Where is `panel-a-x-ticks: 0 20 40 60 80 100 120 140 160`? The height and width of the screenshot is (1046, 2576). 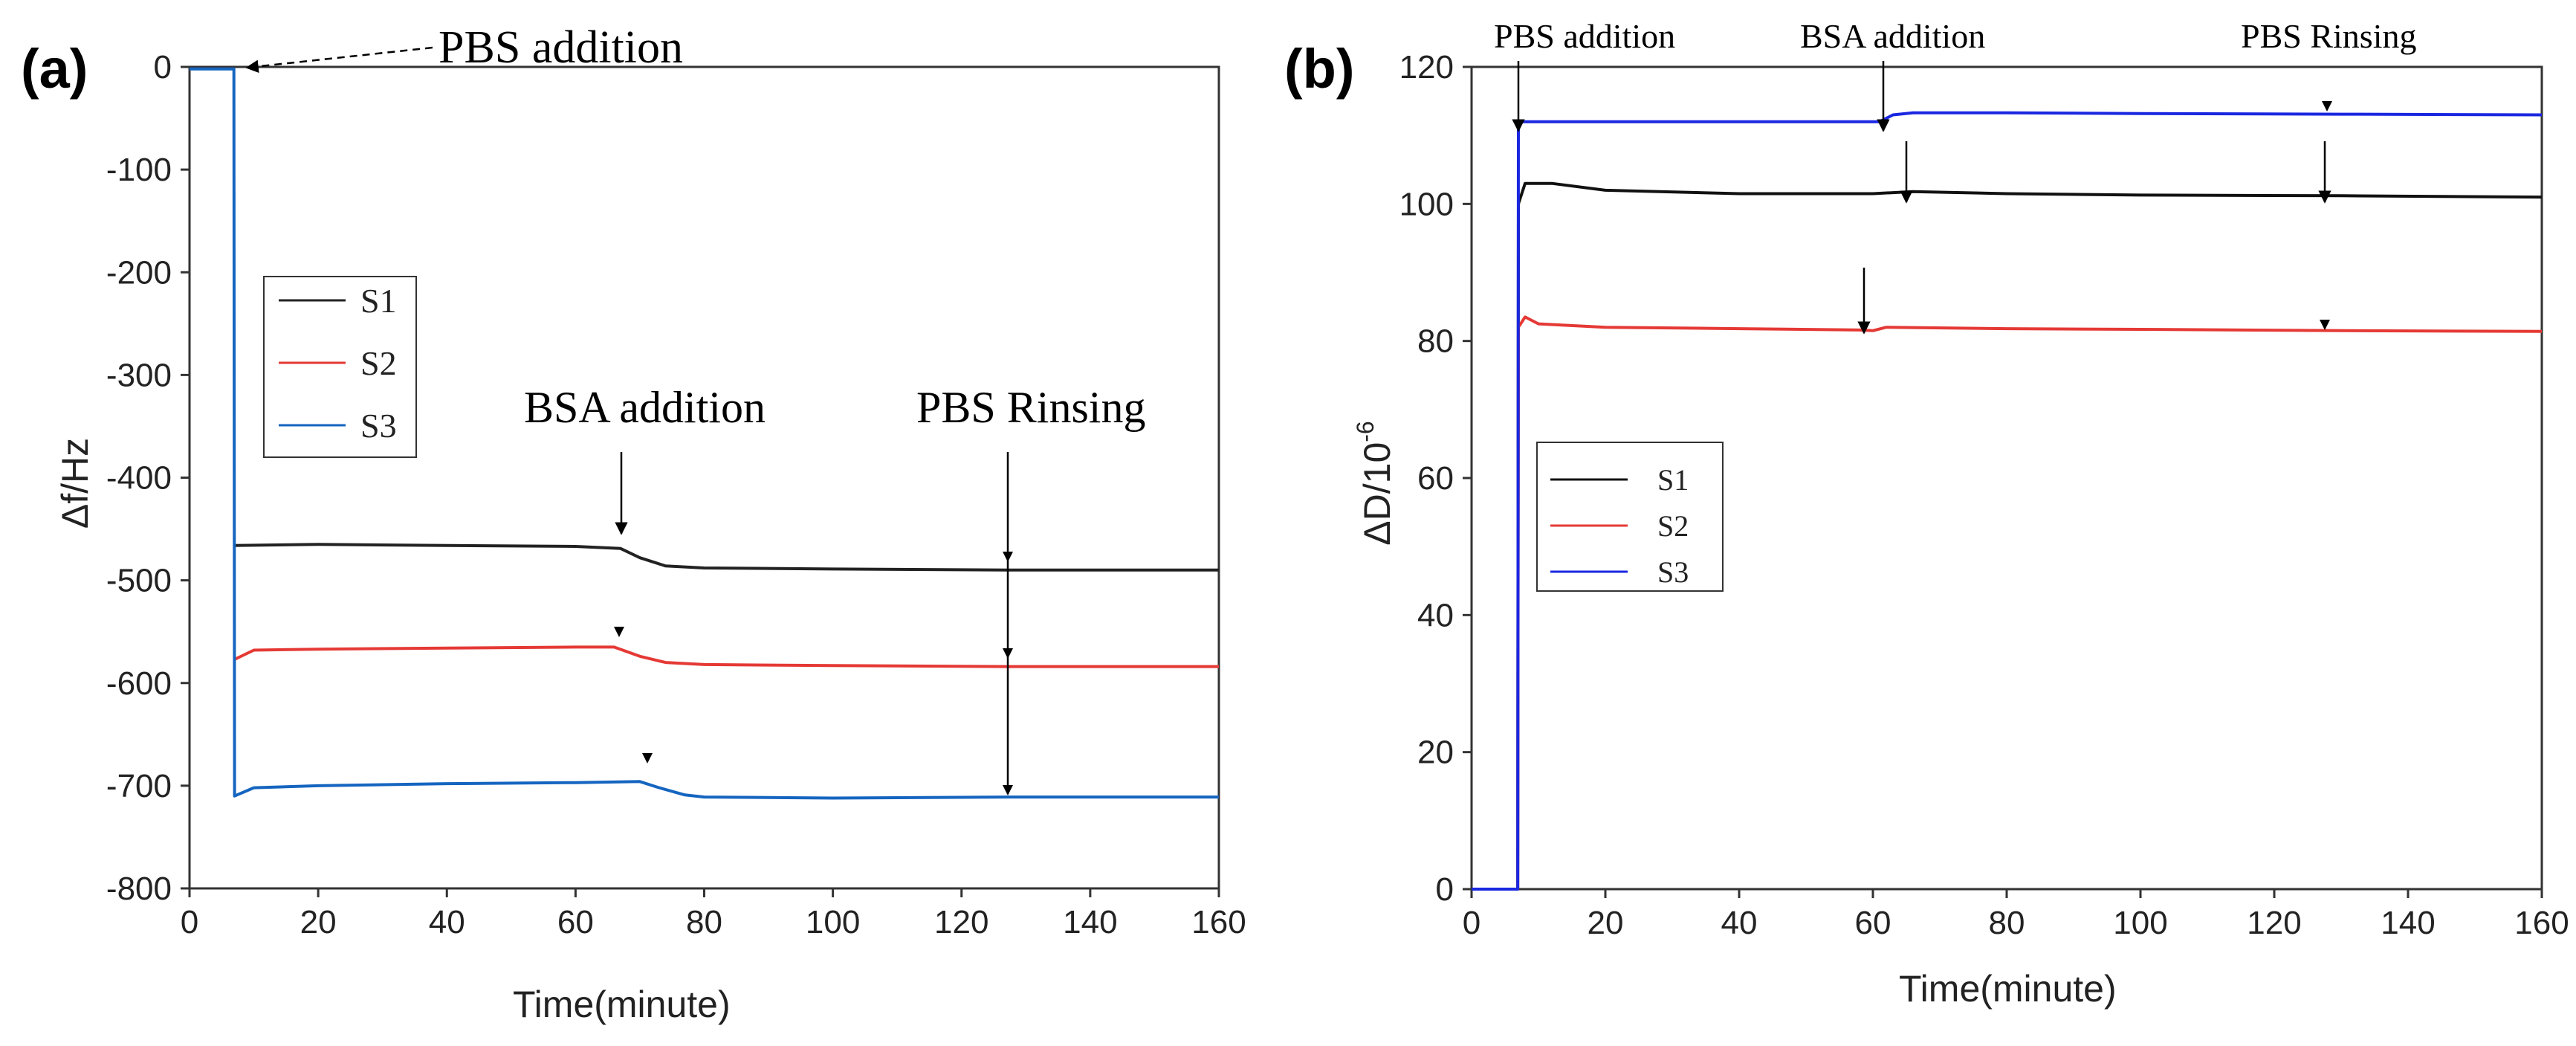 panel-a-x-ticks: 0 20 40 60 80 100 120 140 160 is located at coordinates (713, 914).